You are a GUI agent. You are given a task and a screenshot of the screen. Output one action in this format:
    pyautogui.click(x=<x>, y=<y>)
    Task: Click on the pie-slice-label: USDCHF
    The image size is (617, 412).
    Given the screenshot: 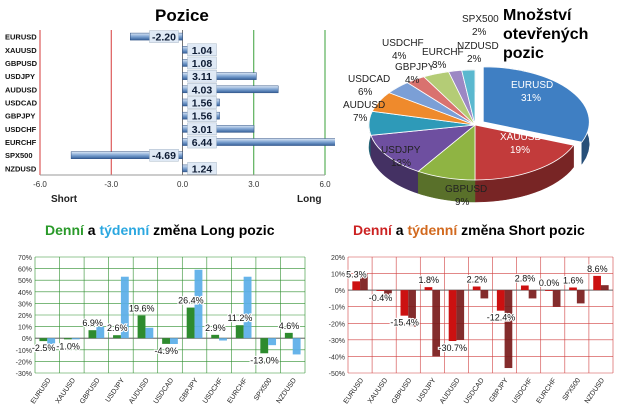 What is the action you would take?
    pyautogui.click(x=403, y=43)
    